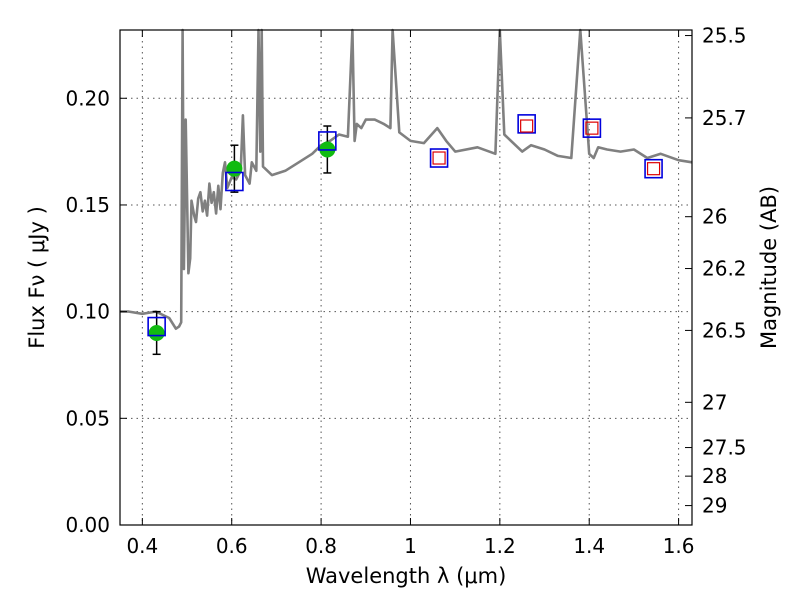  What do you see at coordinates (87, 98) in the screenshot?
I see `y-tick-label: 0.20` at bounding box center [87, 98].